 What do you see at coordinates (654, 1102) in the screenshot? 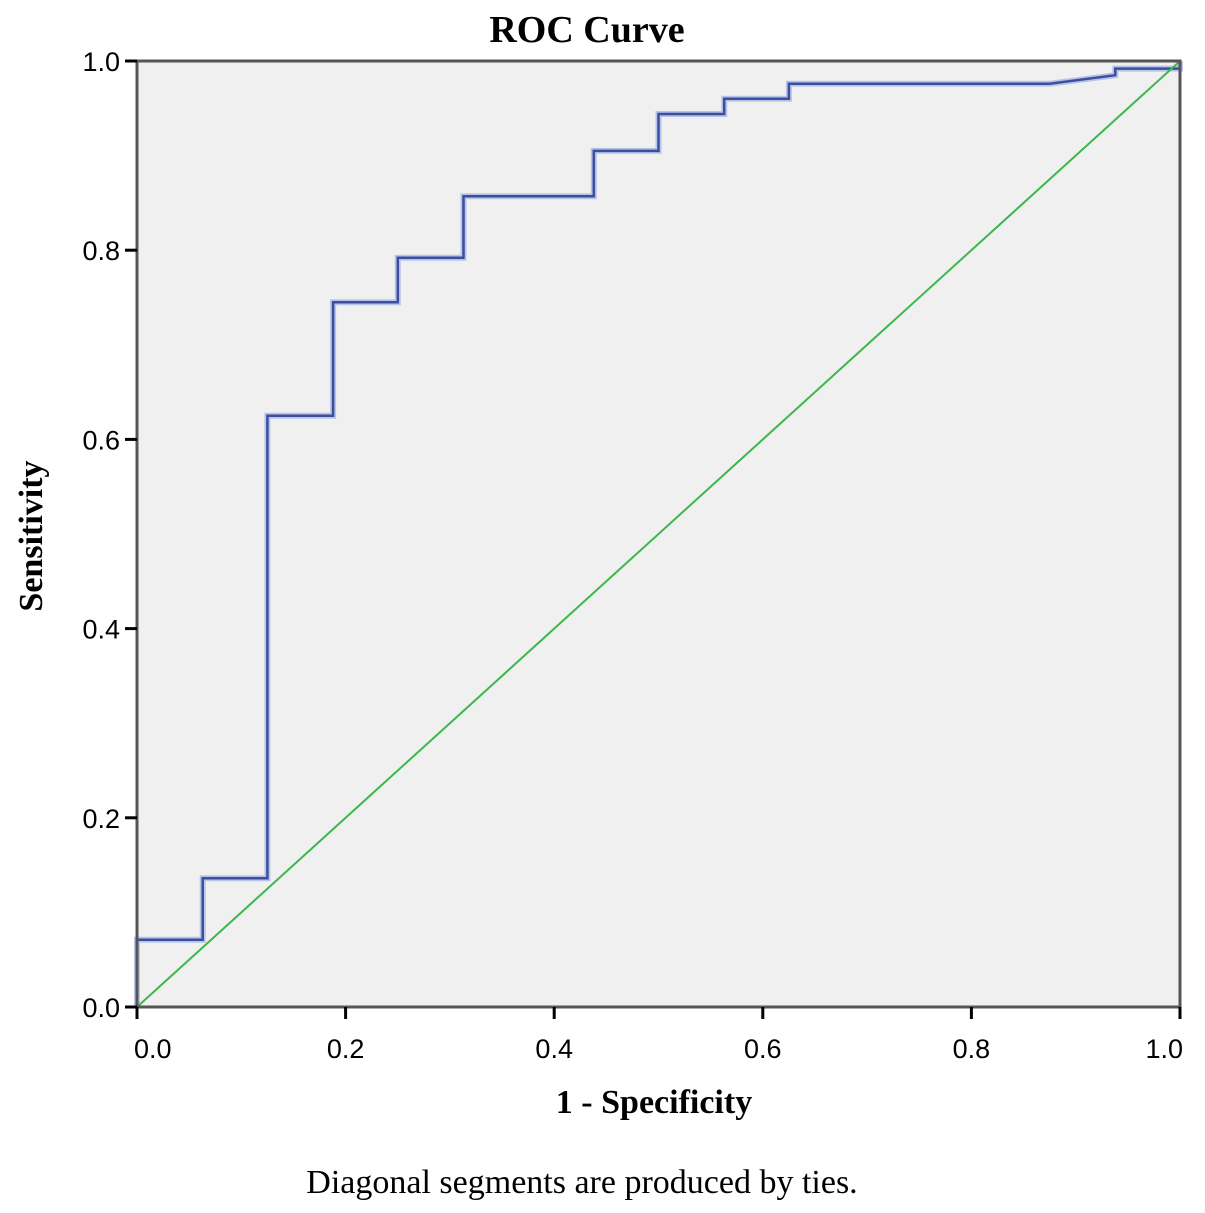
I see `x-axis-label: 1 - Specificity` at bounding box center [654, 1102].